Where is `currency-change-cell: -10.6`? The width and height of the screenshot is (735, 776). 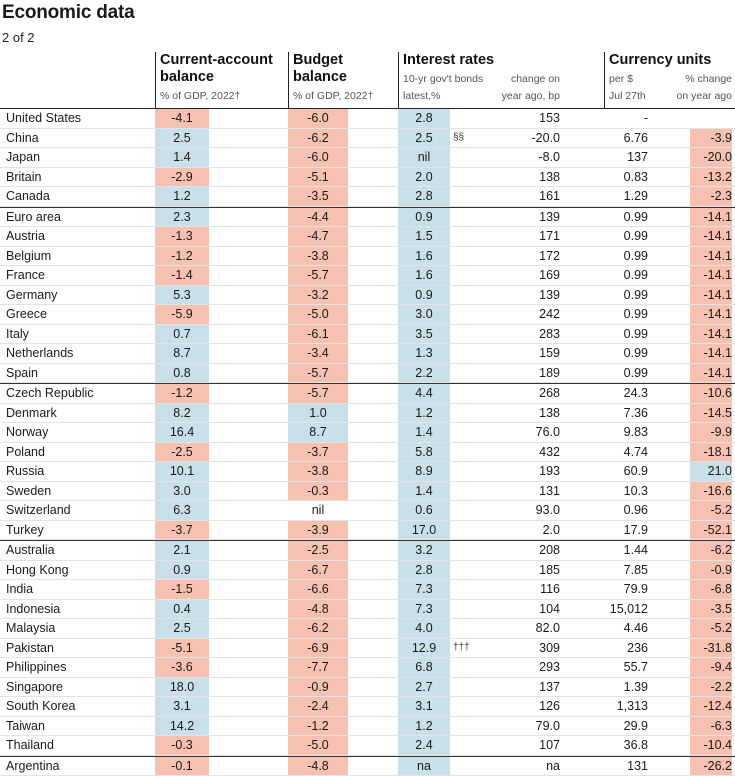
currency-change-cell: -10.6 is located at coordinates (711, 393).